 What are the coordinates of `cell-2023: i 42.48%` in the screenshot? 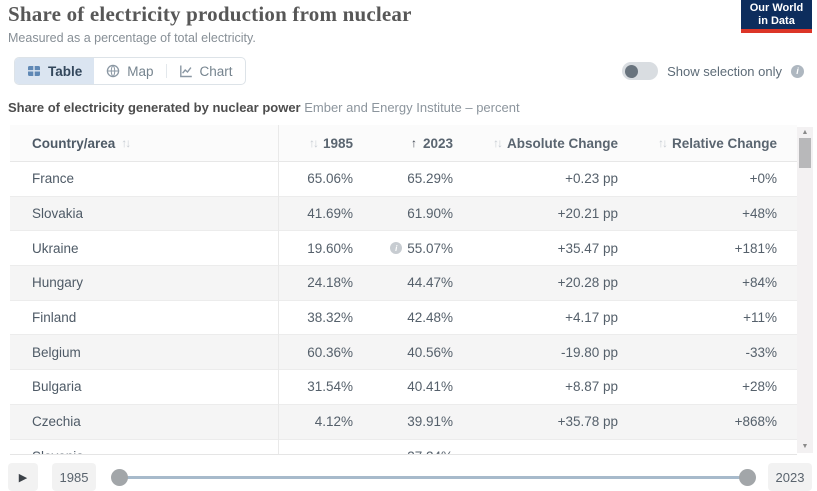 It's located at (430, 318).